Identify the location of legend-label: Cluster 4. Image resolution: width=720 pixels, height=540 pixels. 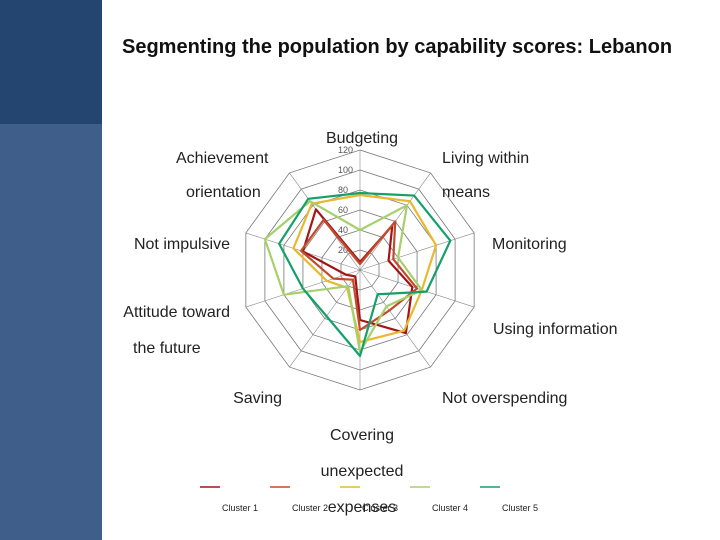
(450, 508).